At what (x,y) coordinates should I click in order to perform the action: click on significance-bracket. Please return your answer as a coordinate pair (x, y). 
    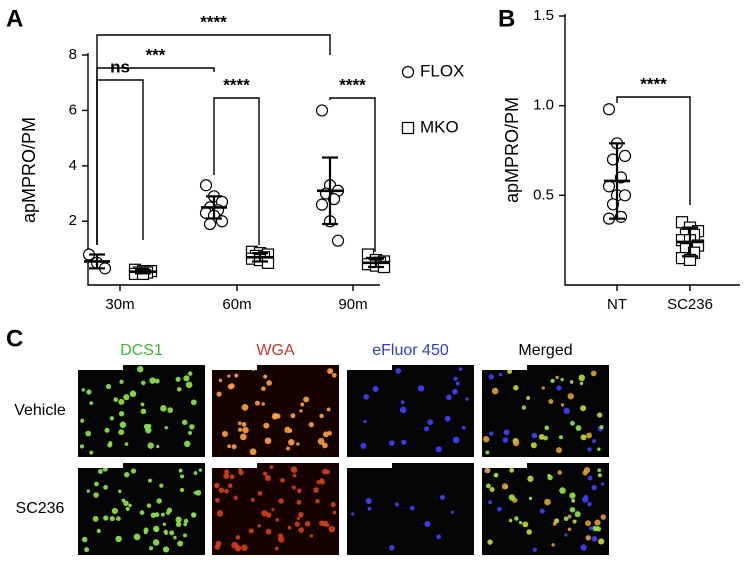
    Looking at the image, I should click on (213, 139).